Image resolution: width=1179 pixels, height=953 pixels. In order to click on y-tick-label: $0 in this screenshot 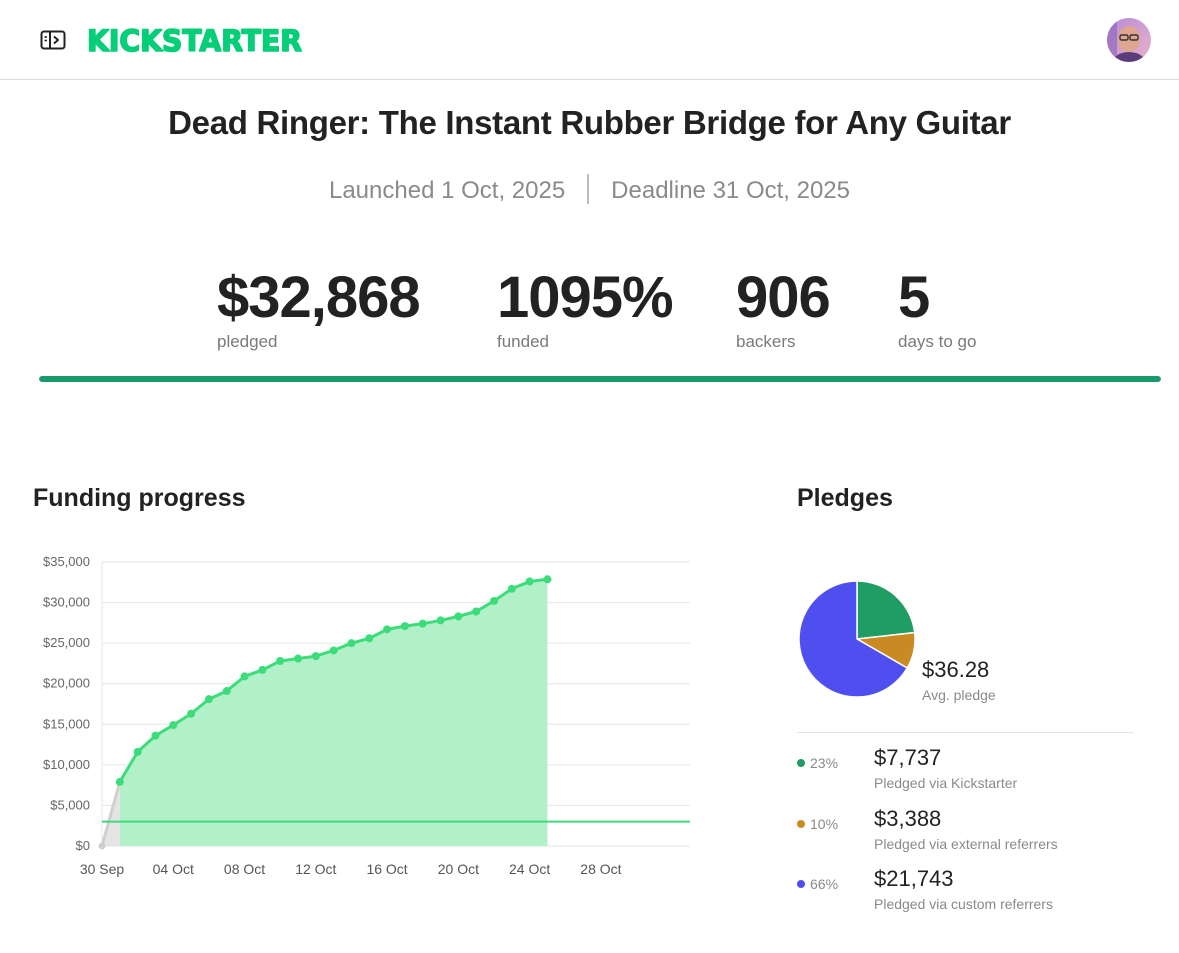, I will do `click(83, 845)`.